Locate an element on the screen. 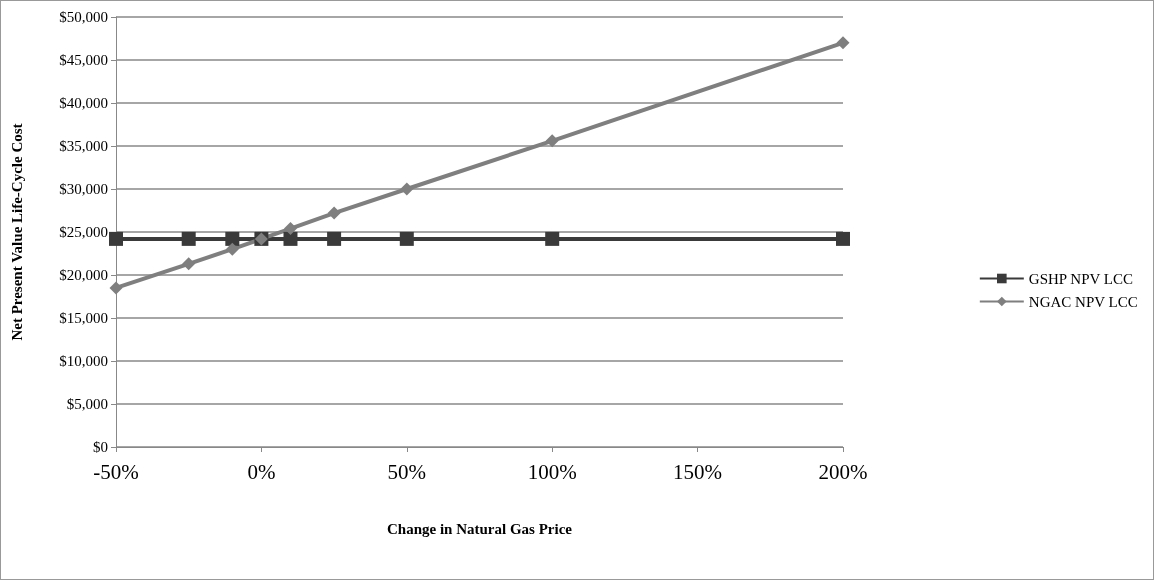 The height and width of the screenshot is (580, 1154). x-tick-label: 0% is located at coordinates (261, 471).